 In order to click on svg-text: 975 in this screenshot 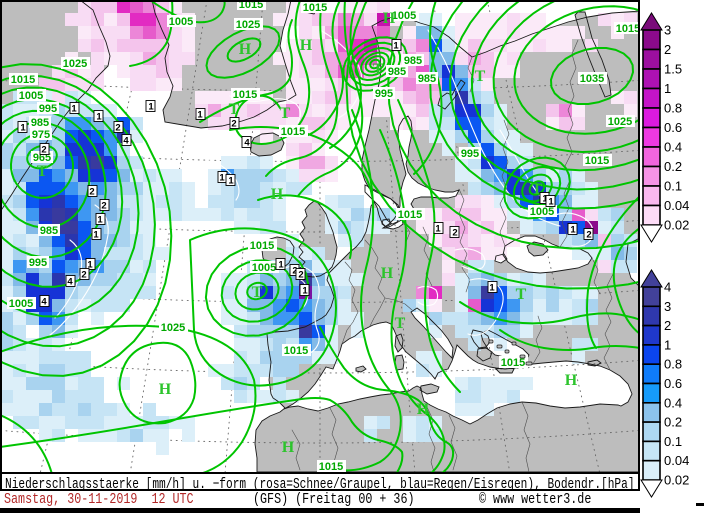, I will do `click(41, 135)`.